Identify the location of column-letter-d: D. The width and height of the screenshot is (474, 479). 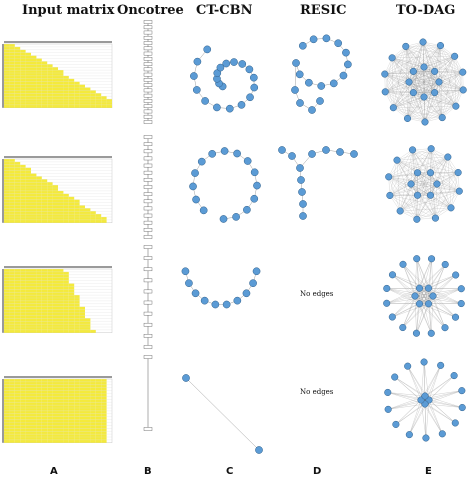
(317, 471).